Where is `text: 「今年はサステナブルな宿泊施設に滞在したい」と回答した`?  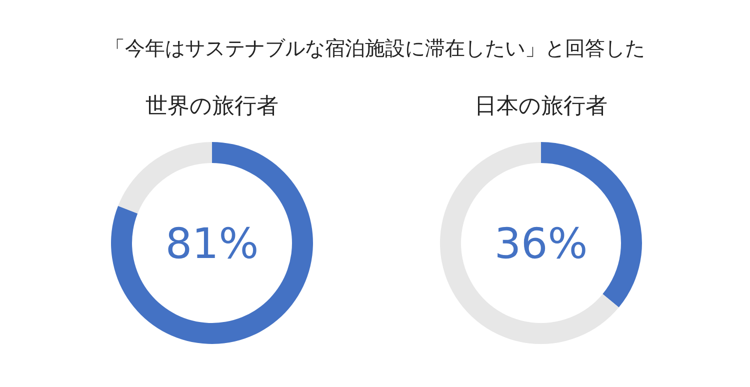 text: 「今年はサステナブルな宿泊施設に滞在したい」と回答した is located at coordinates (375, 48).